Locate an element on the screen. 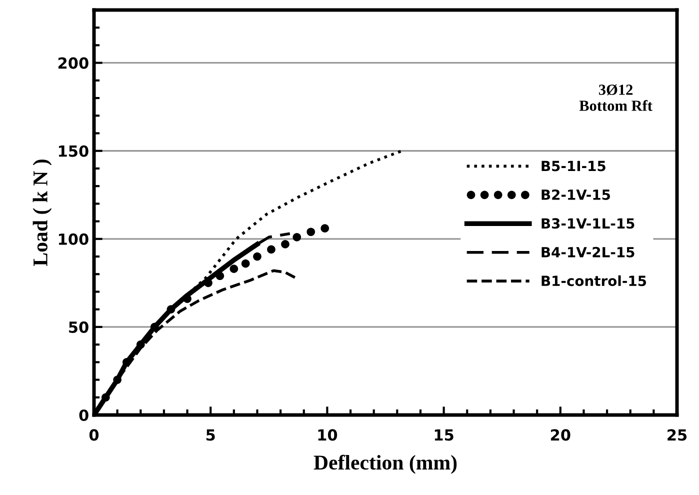 Image resolution: width=699 pixels, height=495 pixels. y-tick-label: 200 is located at coordinates (73, 63).